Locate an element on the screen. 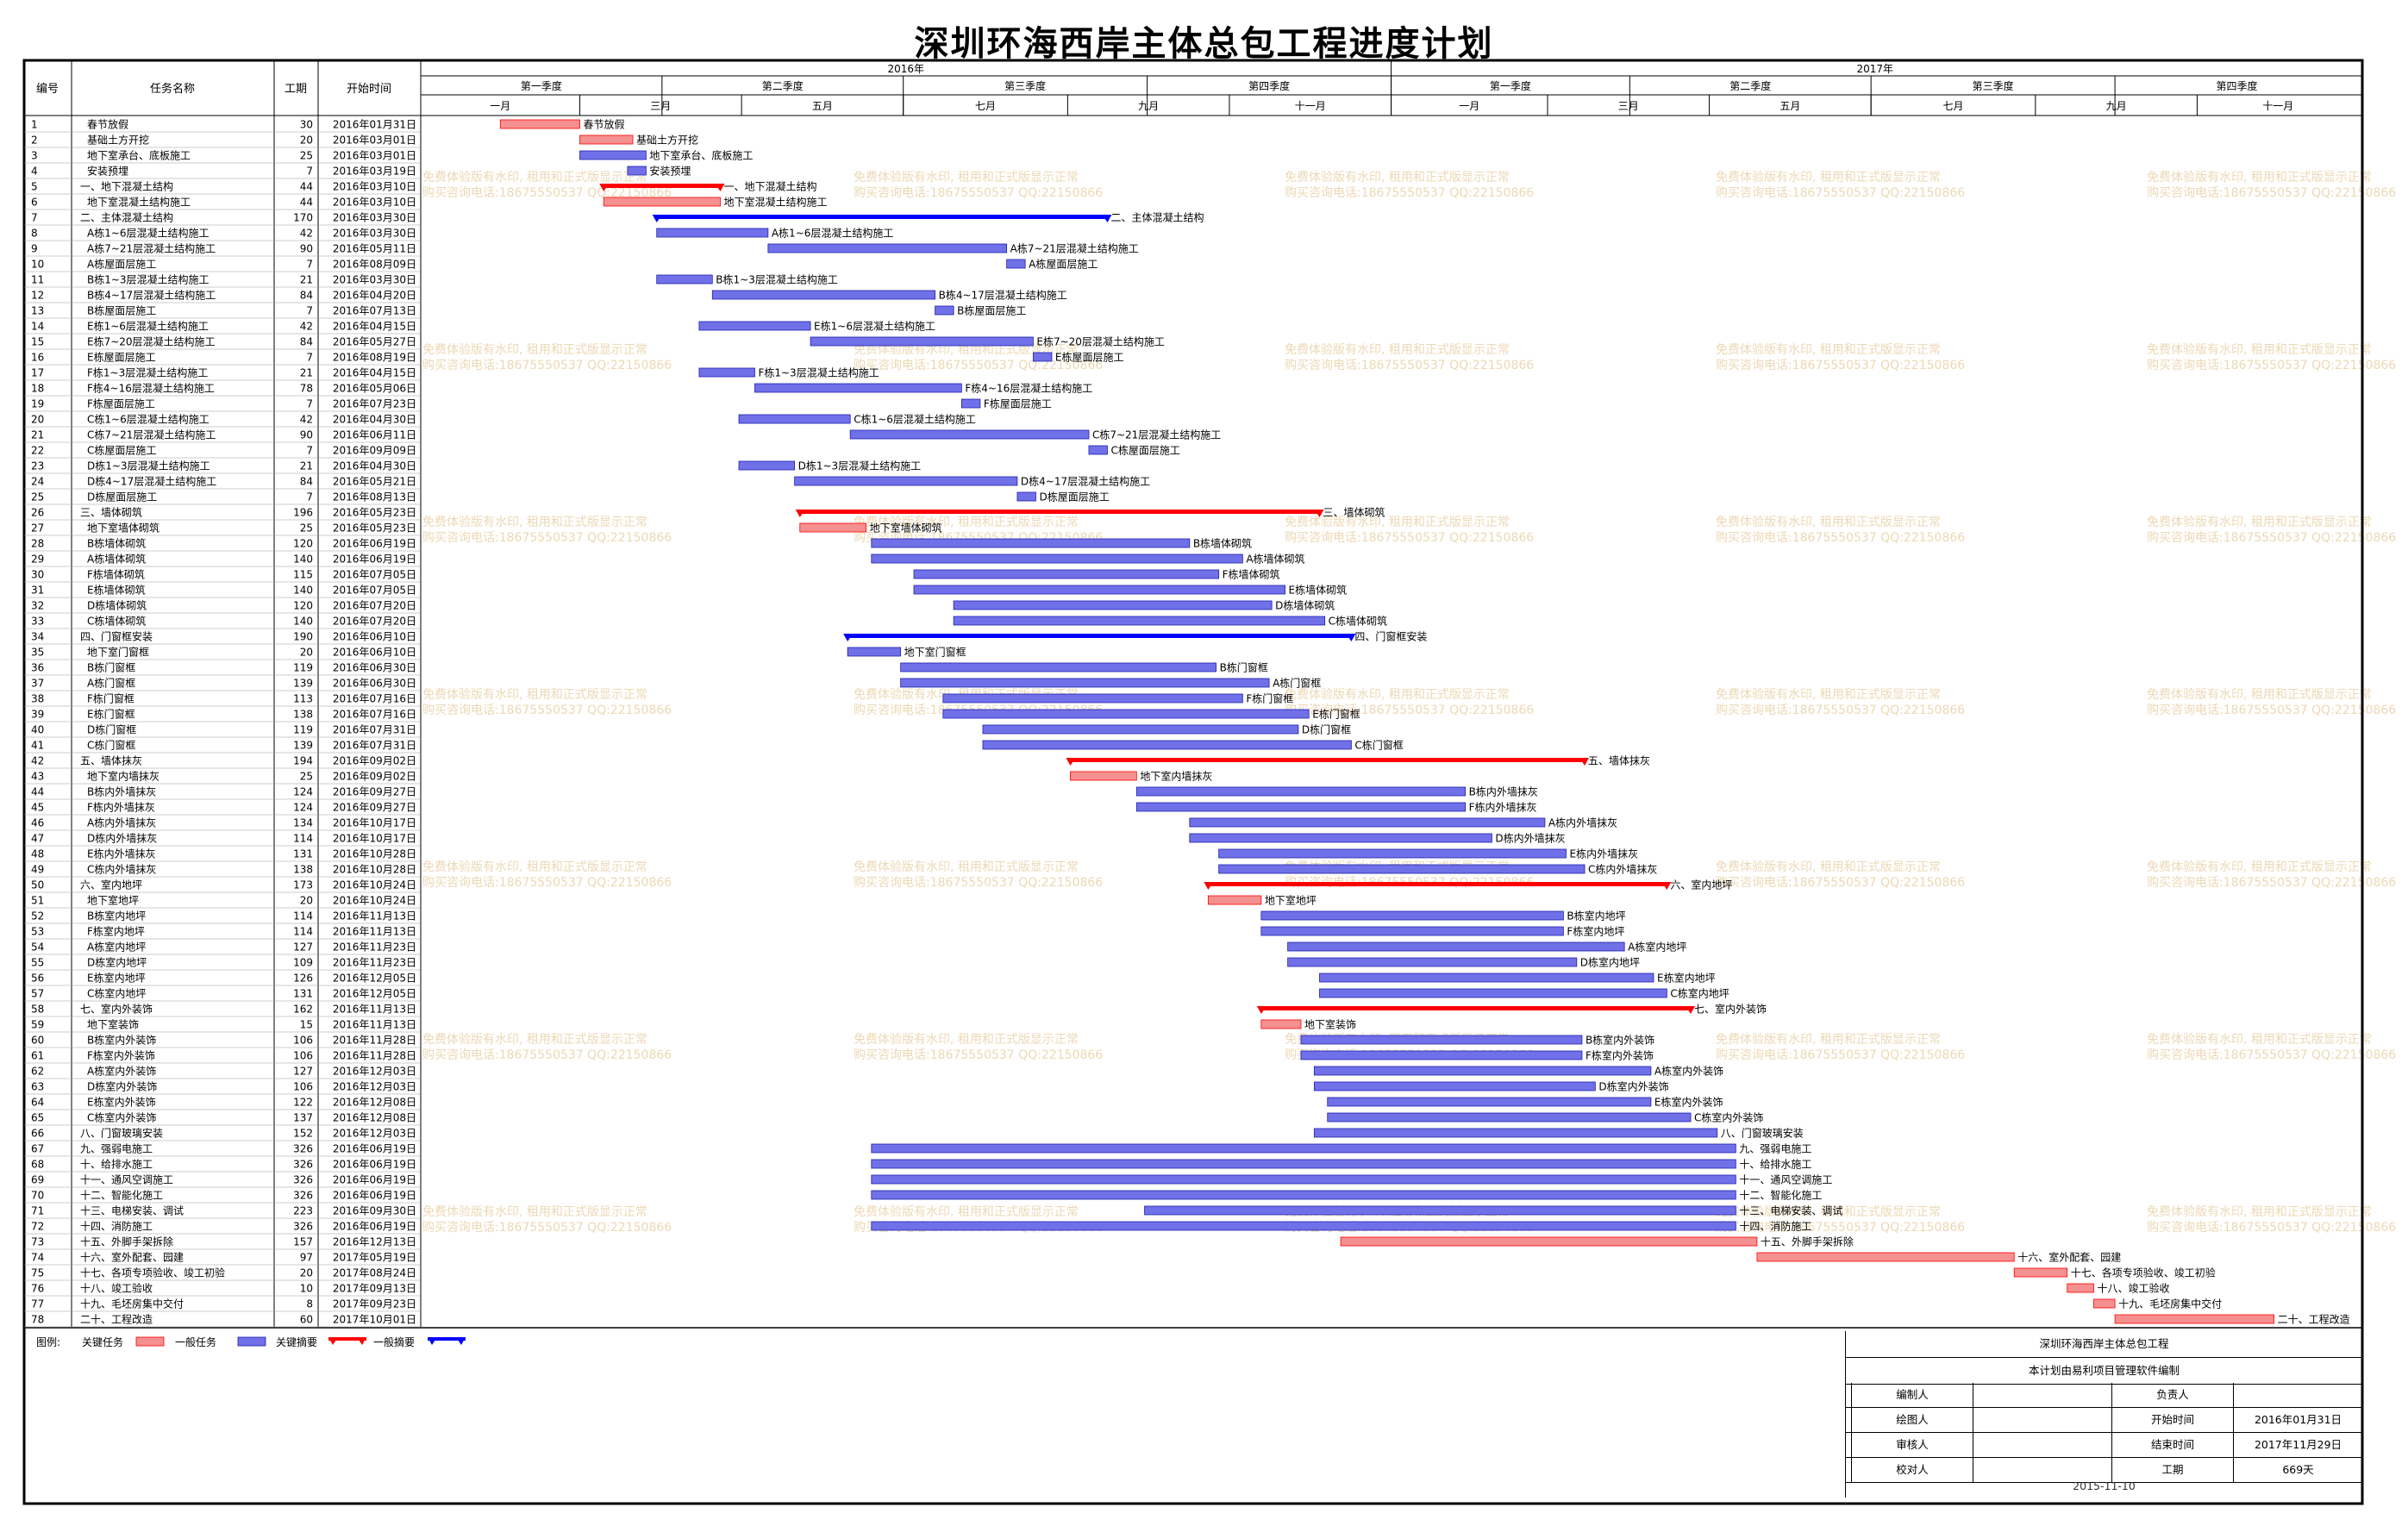  task-start: 2016年03月10日 is located at coordinates (374, 187).